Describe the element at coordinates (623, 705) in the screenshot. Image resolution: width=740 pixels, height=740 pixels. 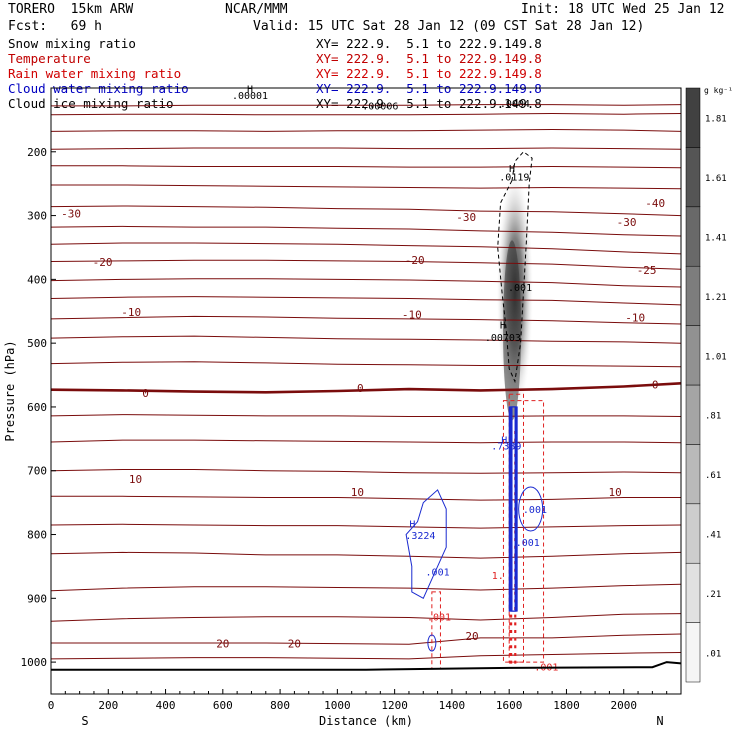
I see `x-tick-label: 2000` at that location.